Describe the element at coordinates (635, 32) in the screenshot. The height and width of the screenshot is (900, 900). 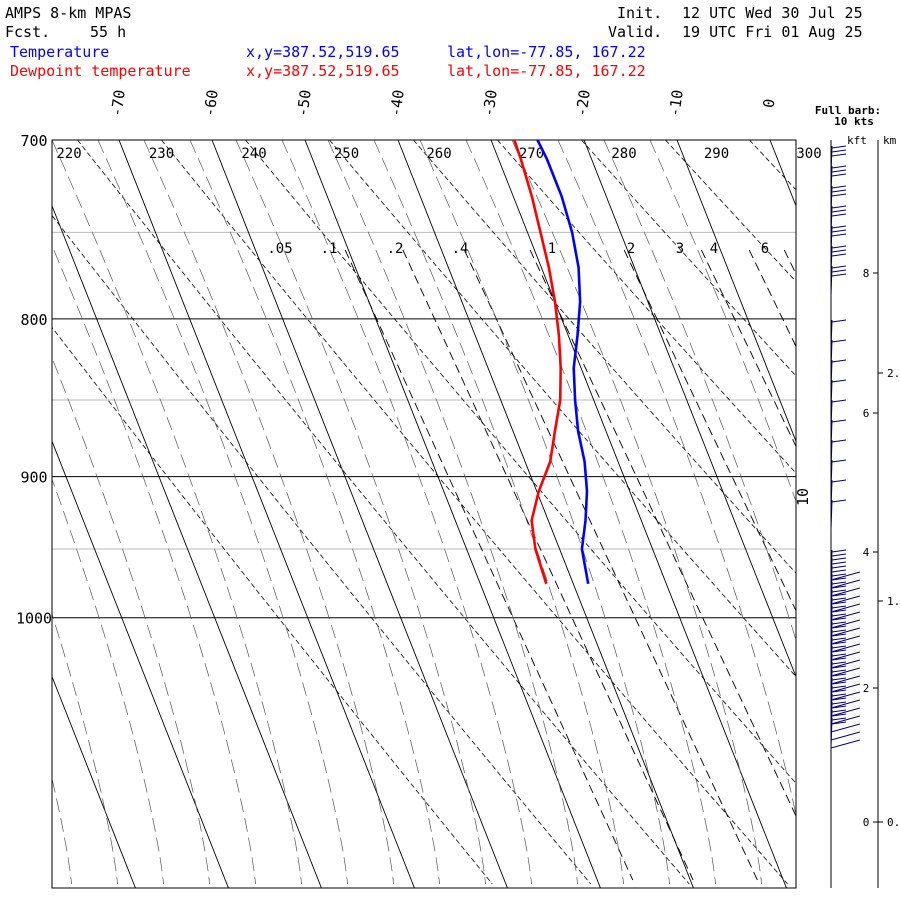
I see `valid-label: Valid.` at that location.